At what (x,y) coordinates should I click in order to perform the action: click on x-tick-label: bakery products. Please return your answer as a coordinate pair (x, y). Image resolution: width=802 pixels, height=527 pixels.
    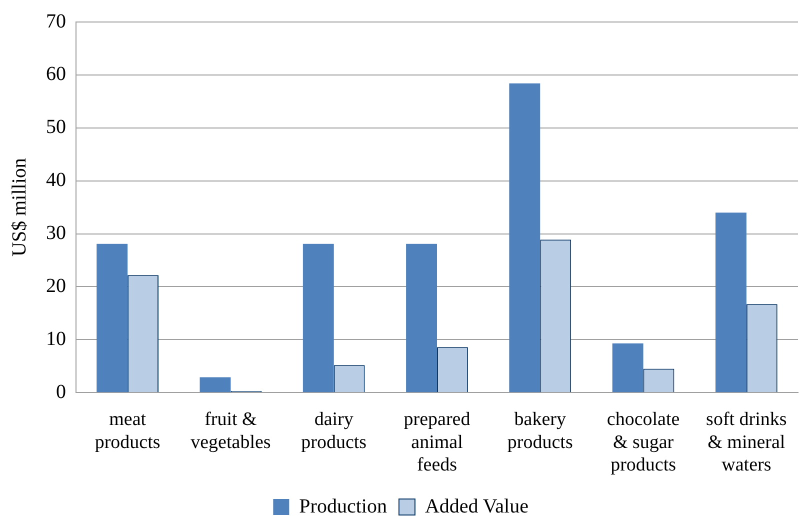
    Looking at the image, I should click on (540, 430).